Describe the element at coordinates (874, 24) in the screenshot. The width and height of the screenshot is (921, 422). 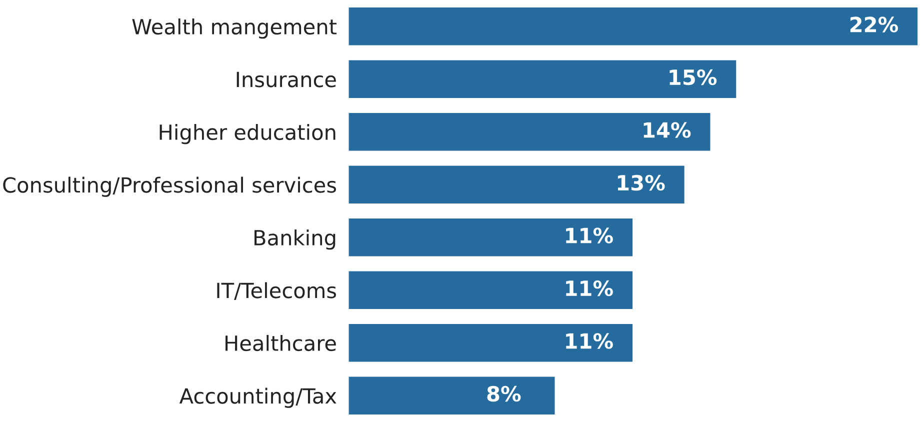
I see `data-label: 22%` at that location.